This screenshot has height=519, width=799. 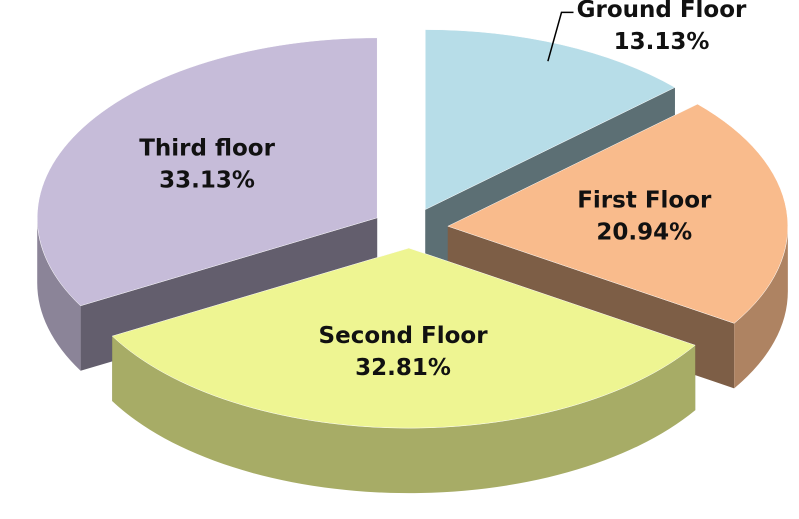 I want to click on leader-line, so click(x=560, y=36).